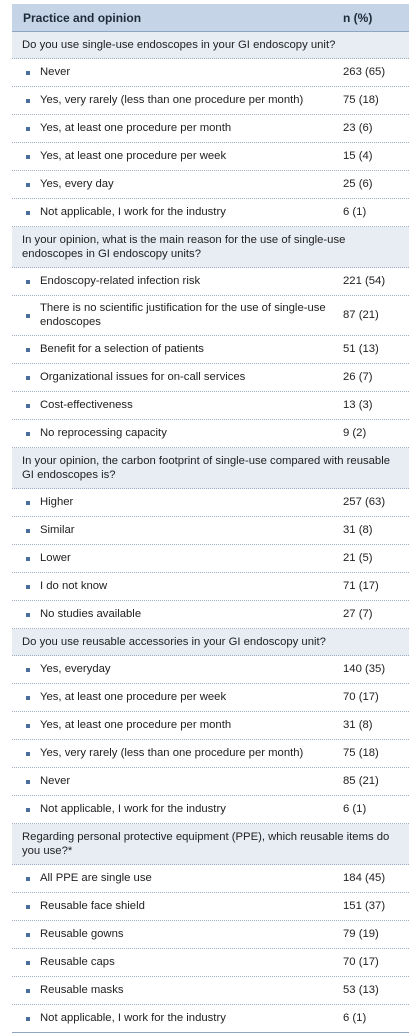 The height and width of the screenshot is (1033, 414). Describe the element at coordinates (358, 376) in the screenshot. I see `row-value: 26 (7)` at that location.